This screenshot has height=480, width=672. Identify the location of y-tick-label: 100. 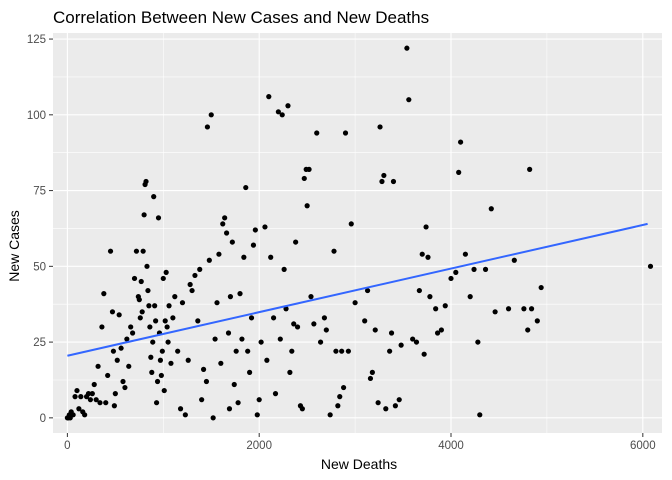
(36, 116).